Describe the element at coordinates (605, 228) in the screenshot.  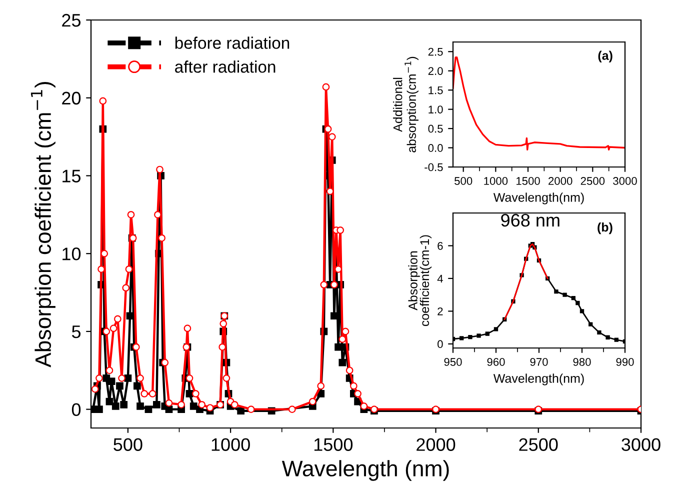
I see `annotation: (b)` at that location.